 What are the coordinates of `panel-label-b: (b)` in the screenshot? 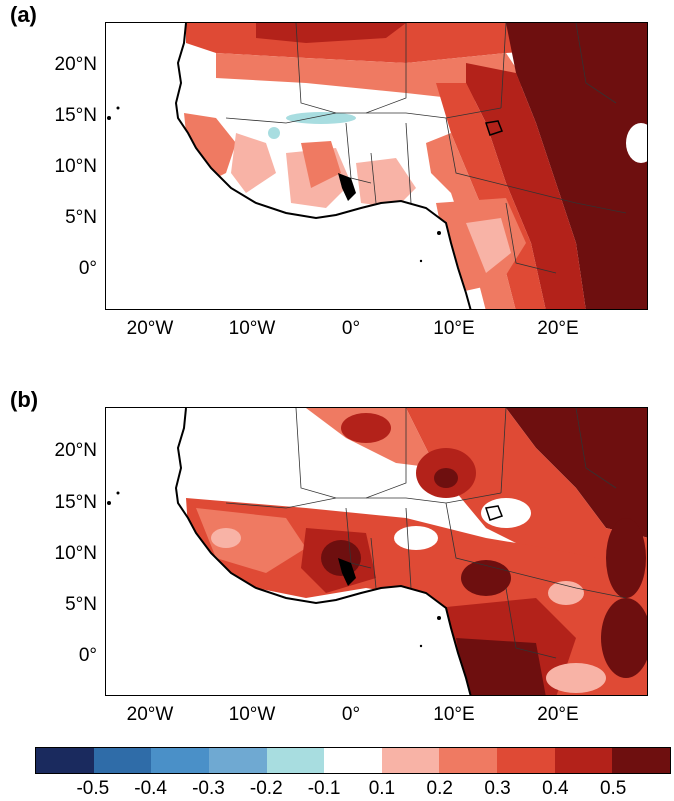 It's located at (24, 399).